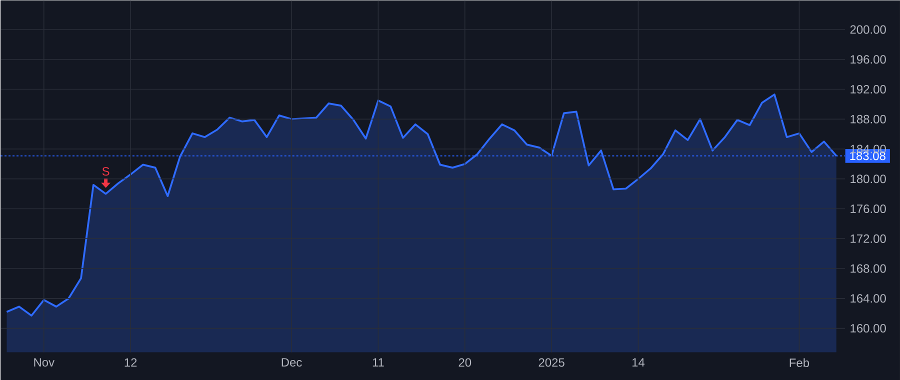 The height and width of the screenshot is (380, 900). Describe the element at coordinates (800, 362) in the screenshot. I see `x-tick-label: Feb` at that location.